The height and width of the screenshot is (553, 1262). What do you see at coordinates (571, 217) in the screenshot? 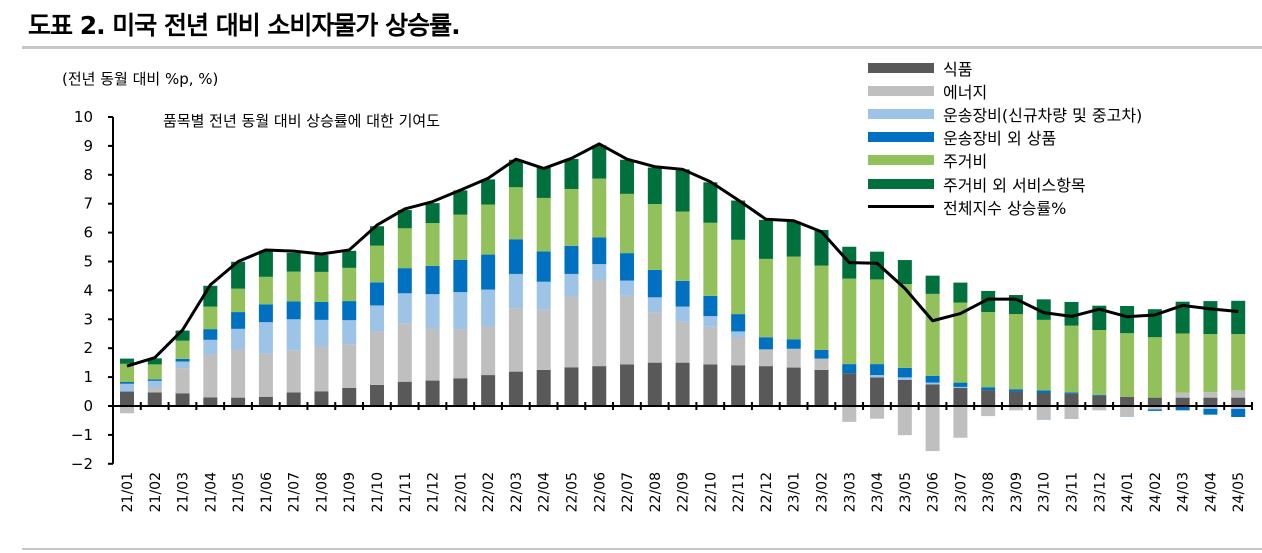
I see `bar-22-05-s4` at bounding box center [571, 217].